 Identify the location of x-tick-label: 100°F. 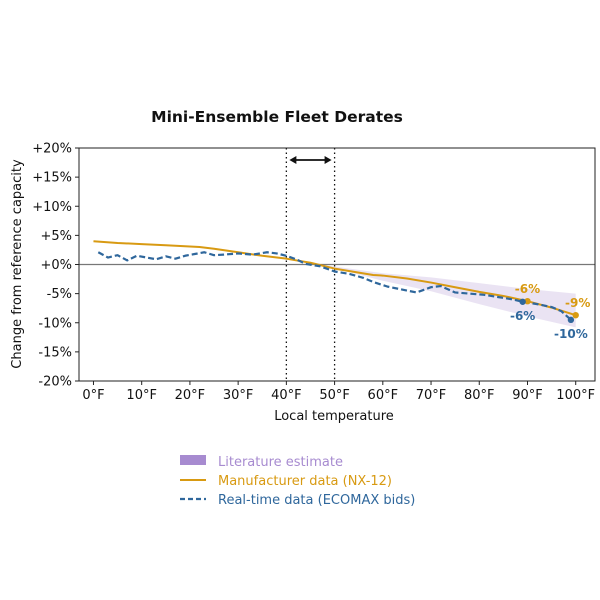
(575, 395).